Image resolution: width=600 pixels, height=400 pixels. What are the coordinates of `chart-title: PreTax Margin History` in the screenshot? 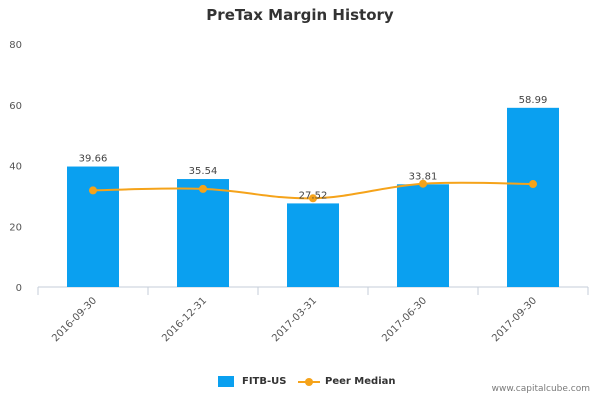 It's located at (300, 15).